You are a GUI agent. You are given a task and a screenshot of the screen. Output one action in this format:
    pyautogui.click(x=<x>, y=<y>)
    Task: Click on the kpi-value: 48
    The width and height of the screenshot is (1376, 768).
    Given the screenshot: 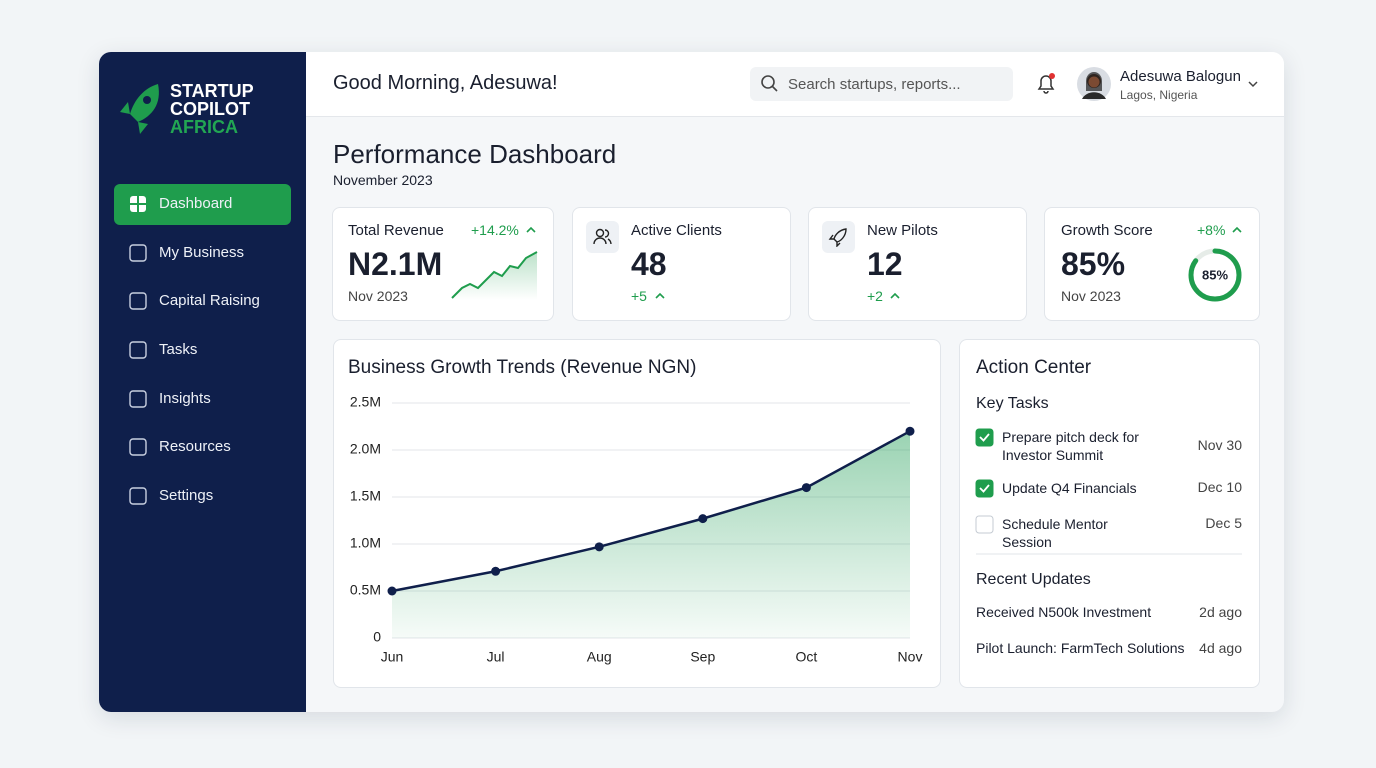 What is the action you would take?
    pyautogui.click(x=649, y=264)
    